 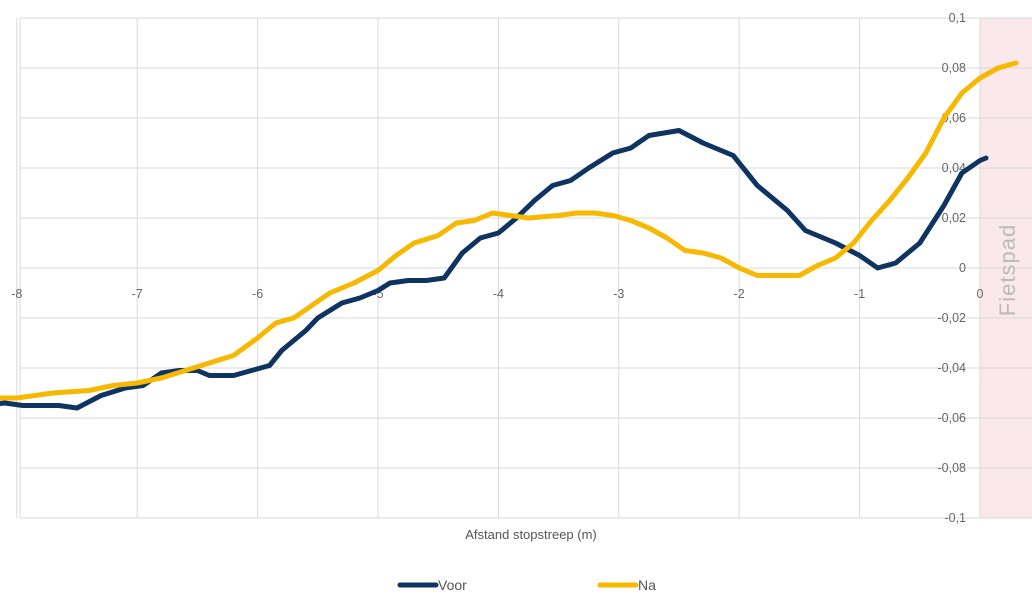 I want to click on fietspad-label: Fietspad, so click(x=1007, y=270).